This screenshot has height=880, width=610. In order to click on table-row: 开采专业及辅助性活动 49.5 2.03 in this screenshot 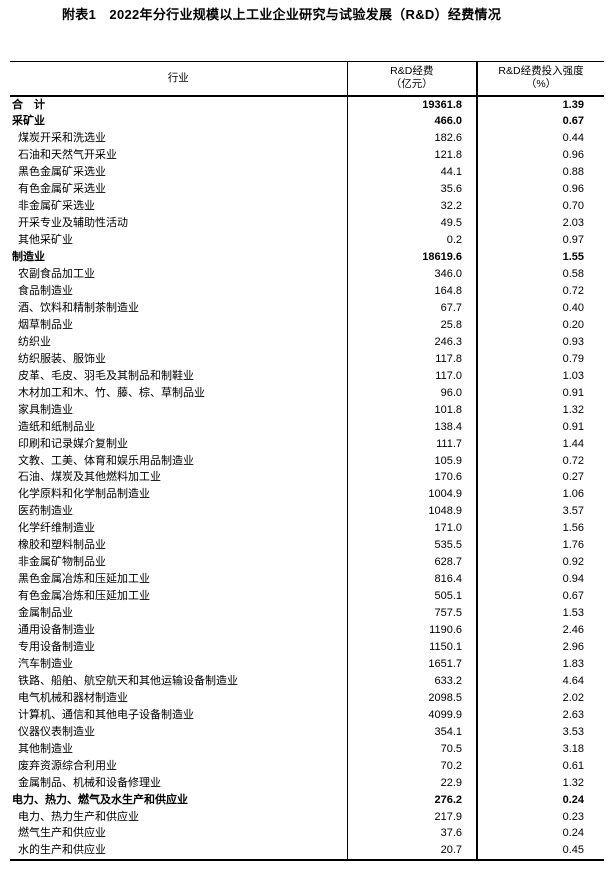, I will do `click(307, 224)`.